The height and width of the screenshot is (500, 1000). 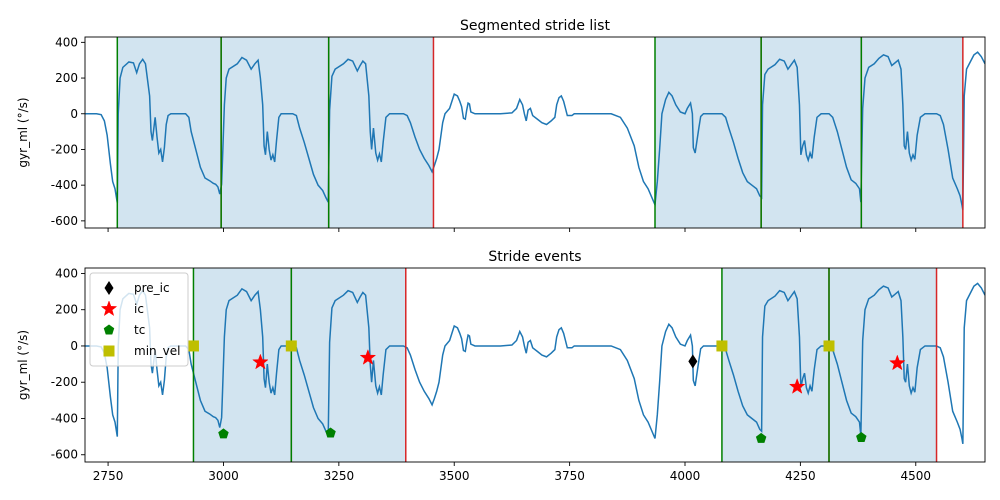 I want to click on x-tick-label: 2750, so click(x=108, y=476).